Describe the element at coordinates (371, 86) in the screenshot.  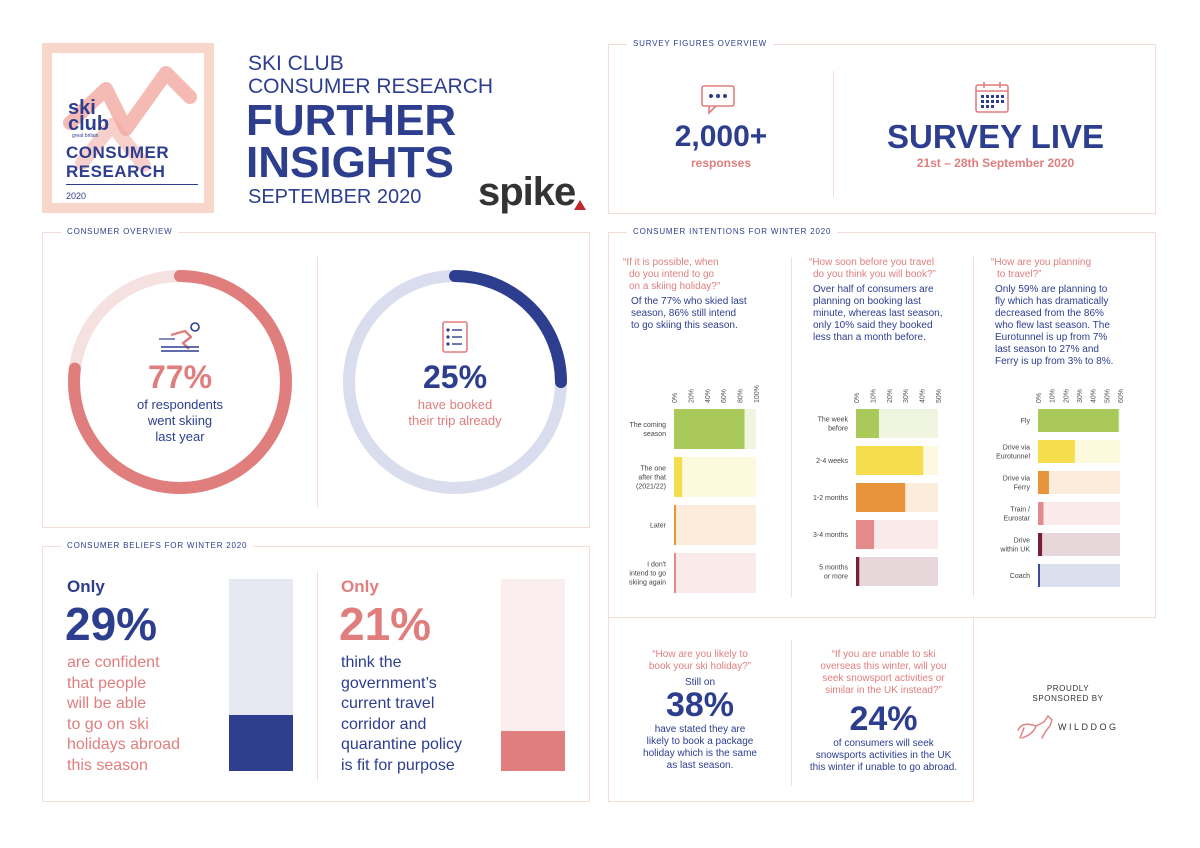
I see `header-line2: CONSUMER RESEARCH` at that location.